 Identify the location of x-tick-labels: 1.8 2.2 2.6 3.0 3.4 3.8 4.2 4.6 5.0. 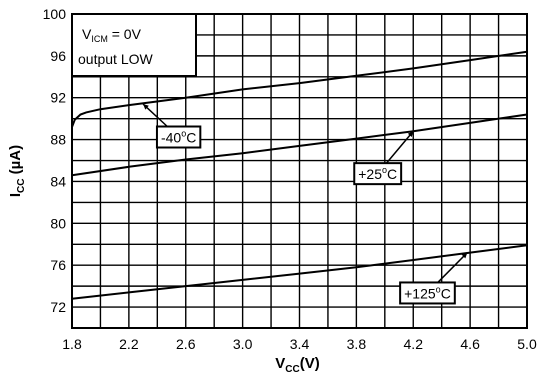
(299, 344).